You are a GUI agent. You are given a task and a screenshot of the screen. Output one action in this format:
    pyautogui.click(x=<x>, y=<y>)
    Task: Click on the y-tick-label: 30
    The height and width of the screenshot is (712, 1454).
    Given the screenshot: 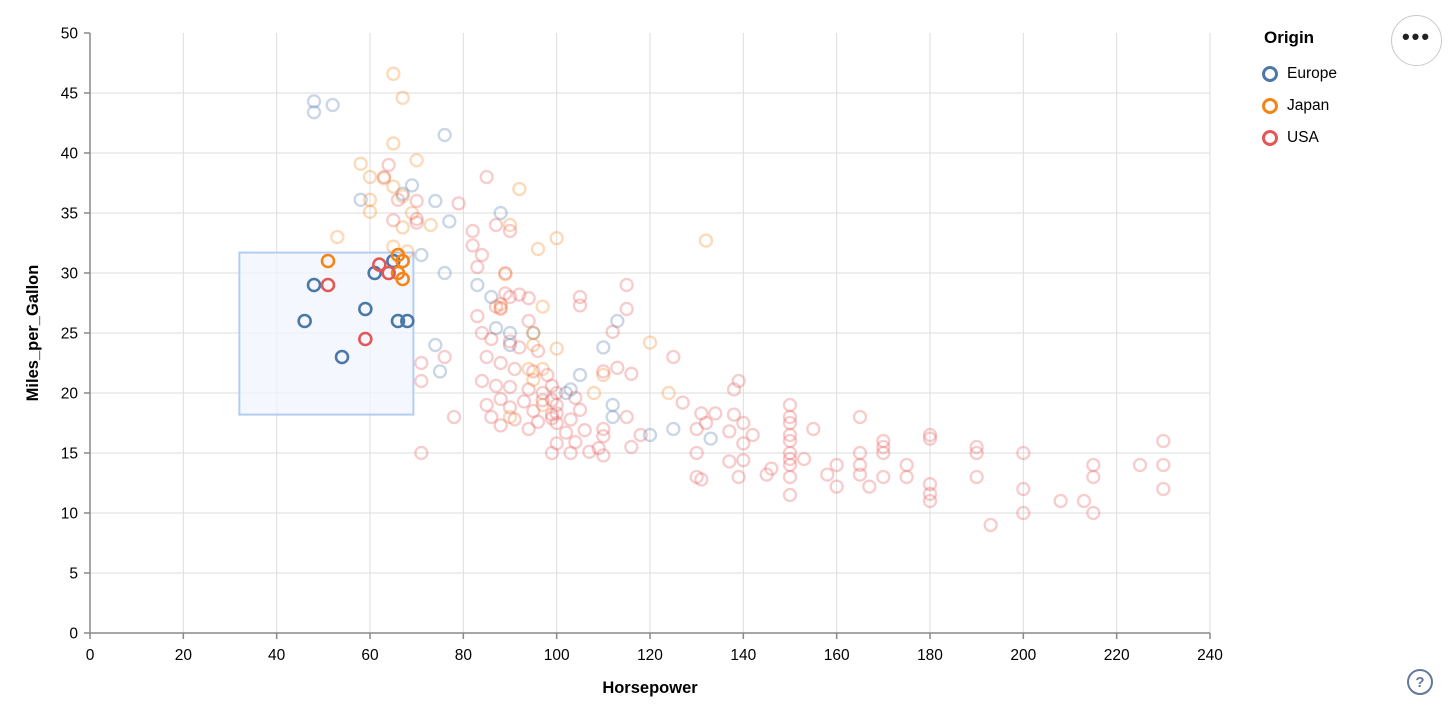 What is the action you would take?
    pyautogui.click(x=70, y=274)
    